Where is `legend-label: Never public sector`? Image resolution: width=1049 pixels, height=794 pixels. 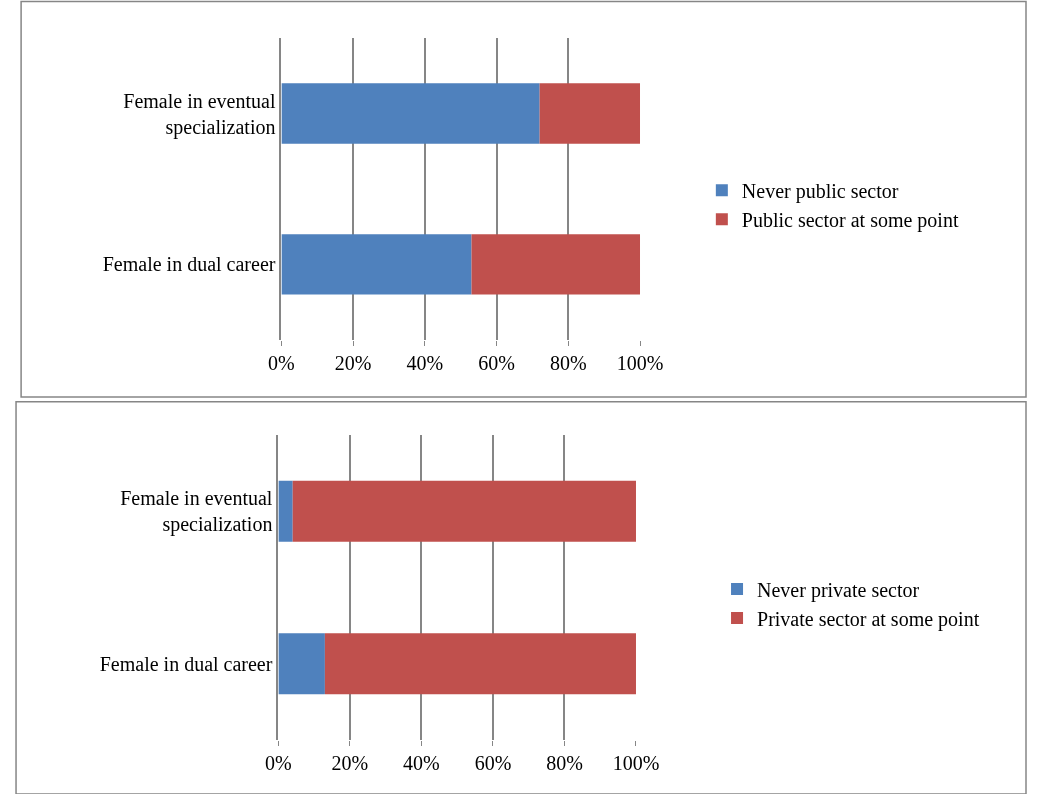
legend-label: Never public sector is located at coordinates (820, 192).